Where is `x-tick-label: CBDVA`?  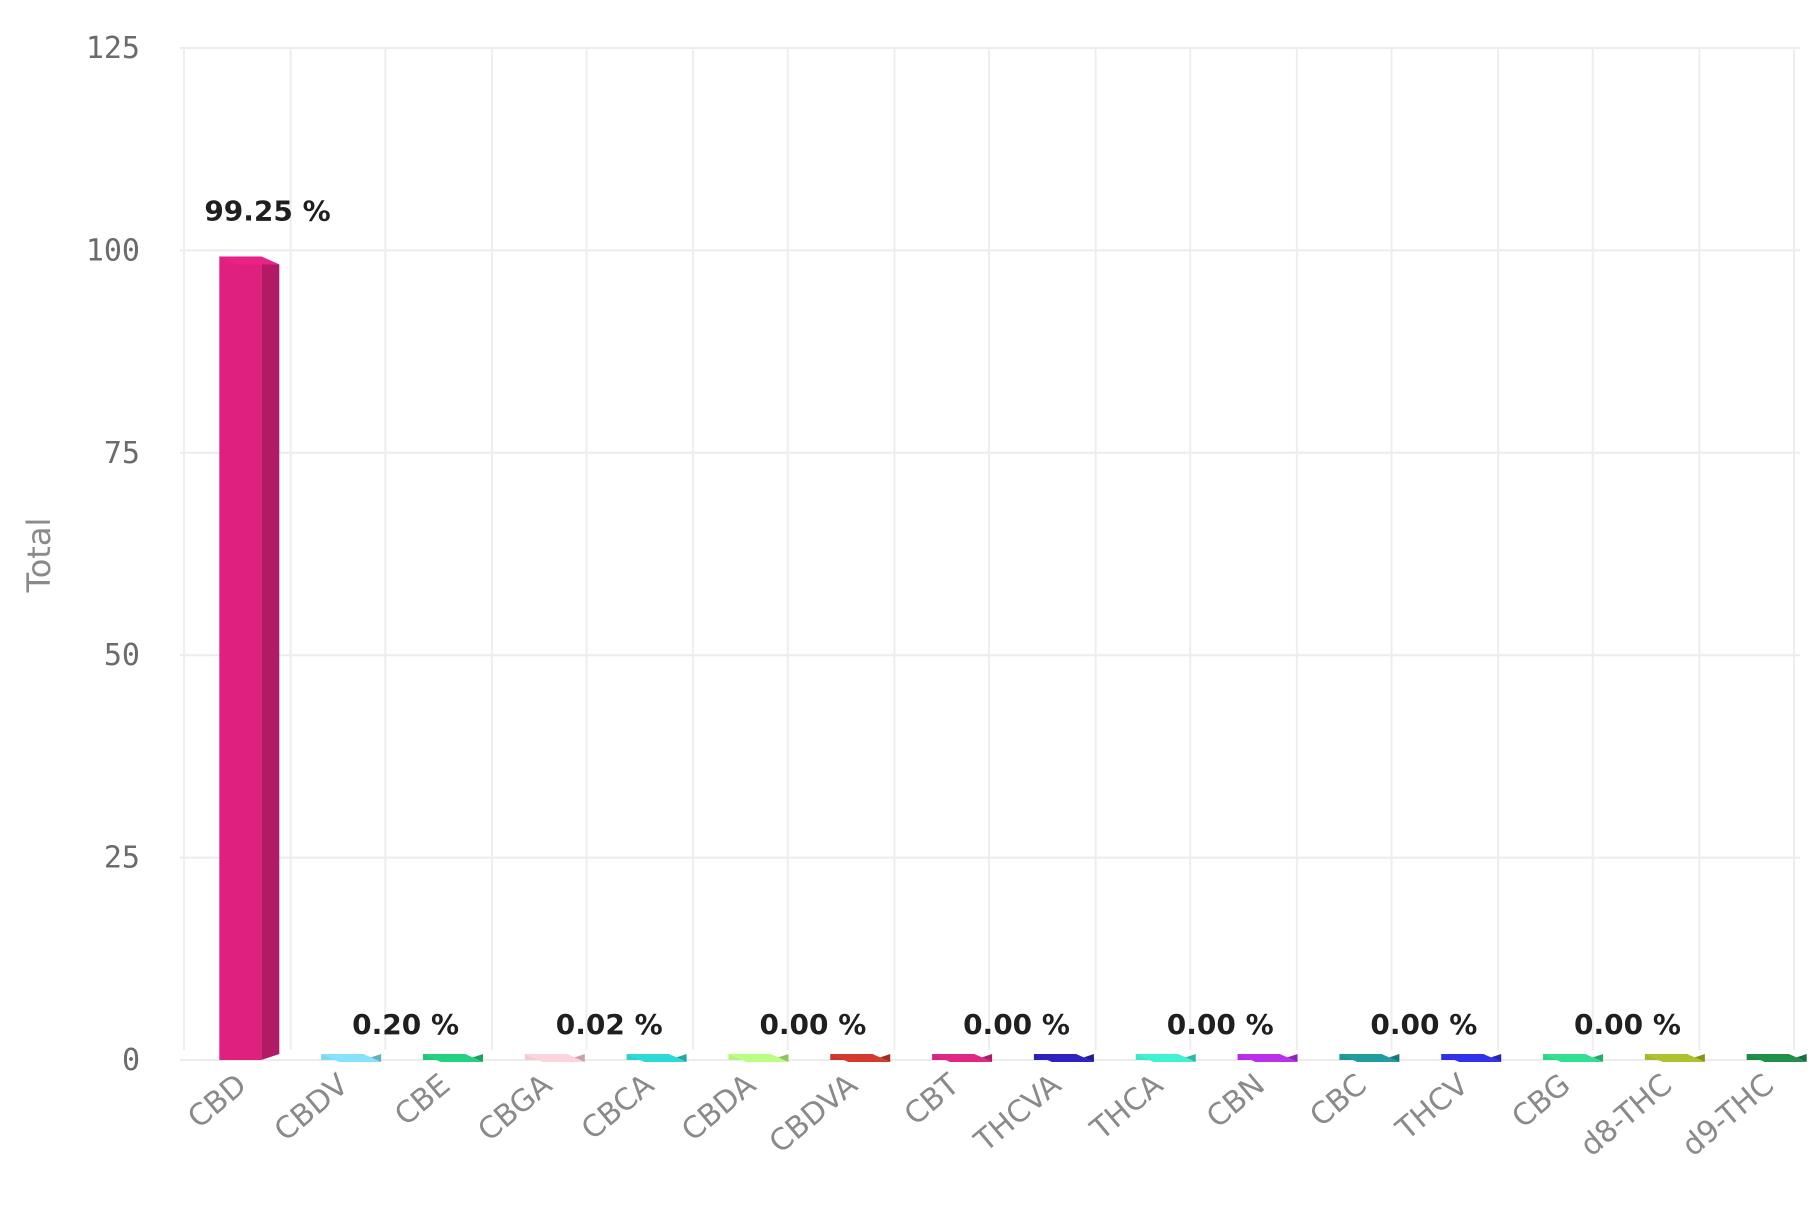
x-tick-label: CBDVA is located at coordinates (814, 1113).